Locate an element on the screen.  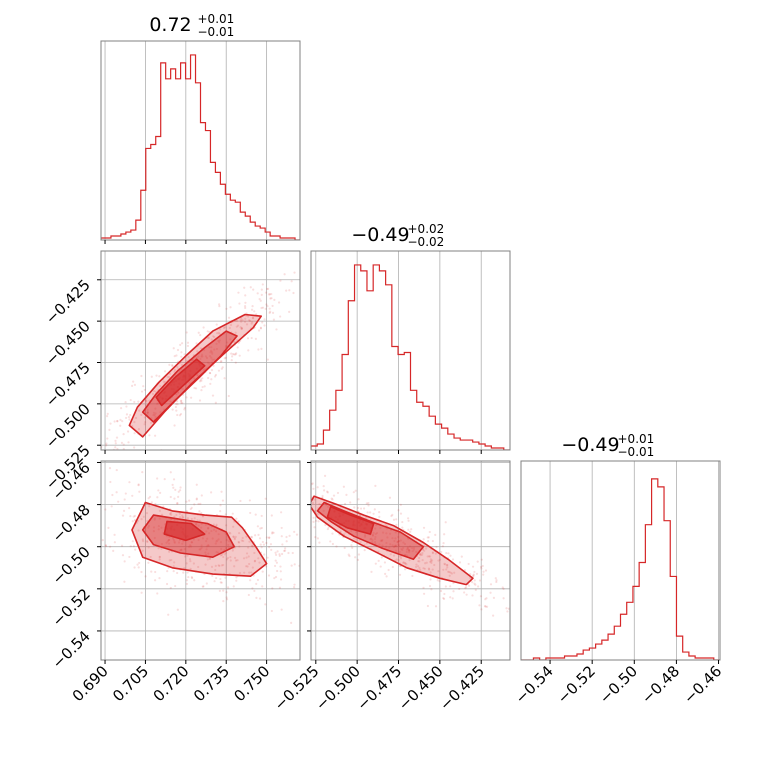
panel-r1-c0: −0.525−0.500−0.475−0.450−0.425 is located at coordinates (171, 371).